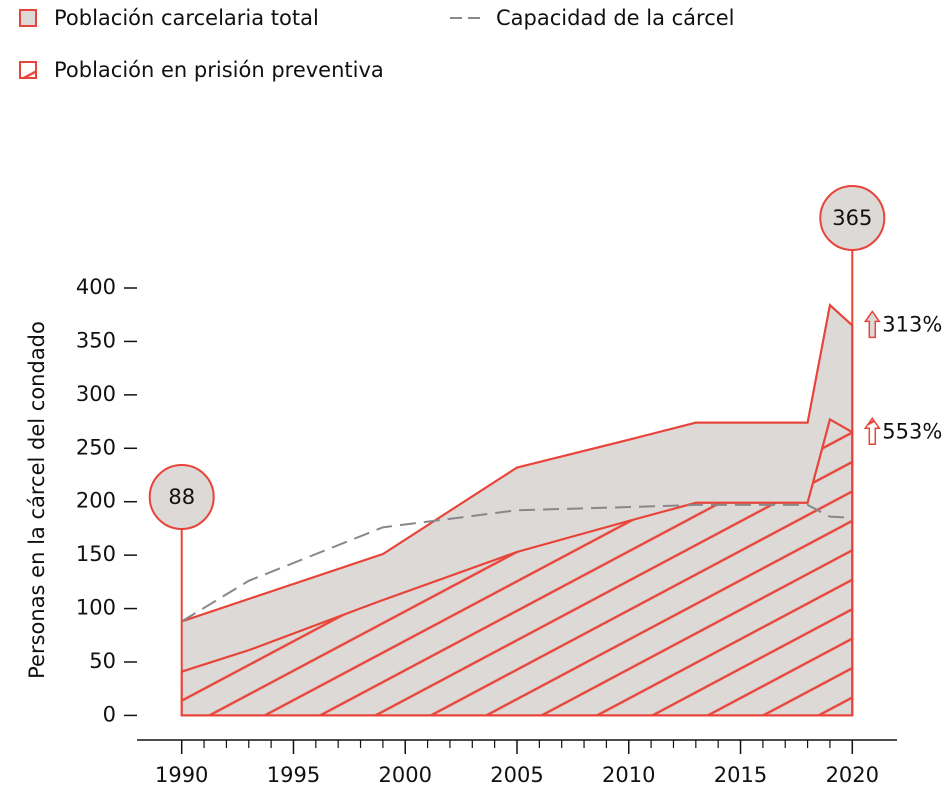  Describe the element at coordinates (852, 775) in the screenshot. I see `x-tick-label: 2020` at that location.